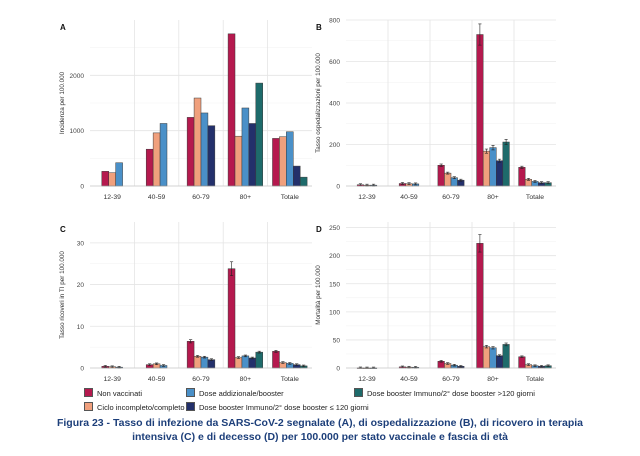  I want to click on y-axis-label: Mortalità per 100.000, so click(318, 295).